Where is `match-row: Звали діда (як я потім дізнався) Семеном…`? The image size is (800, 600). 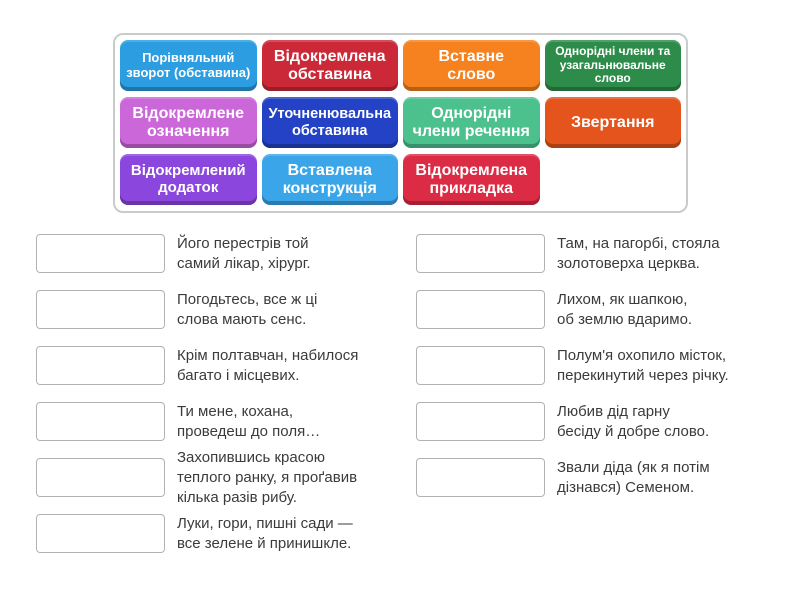
match-row: Звали діда (як я потім дізнався) Семеном… is located at coordinates (598, 477).